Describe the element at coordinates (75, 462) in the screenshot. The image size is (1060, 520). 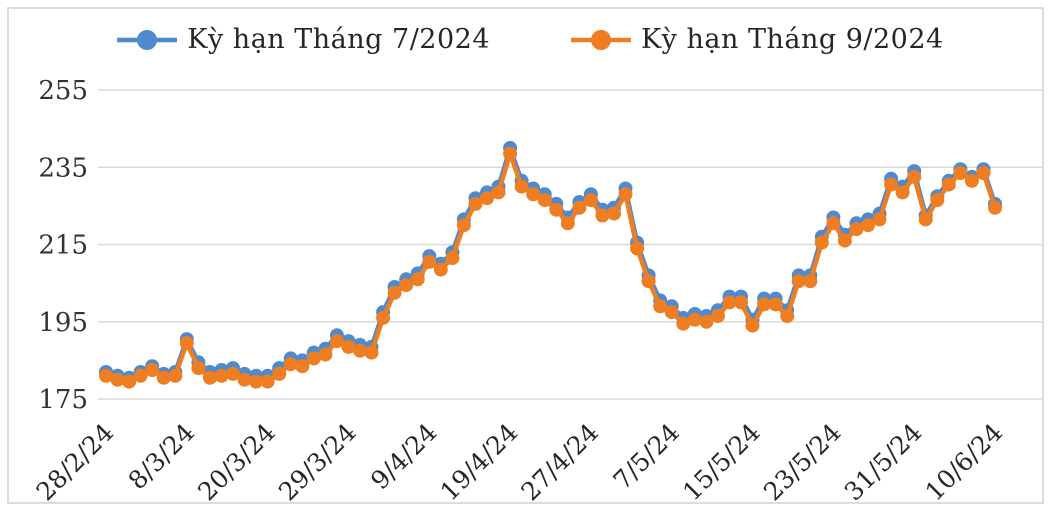
I see `x-axis-tick-label: 28/2/24` at that location.